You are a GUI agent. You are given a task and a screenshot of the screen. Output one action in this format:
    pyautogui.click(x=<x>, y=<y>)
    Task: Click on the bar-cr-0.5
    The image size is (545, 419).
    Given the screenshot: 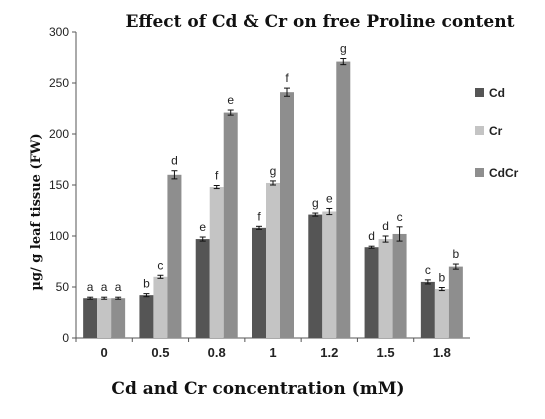 What is the action you would take?
    pyautogui.click(x=160, y=307)
    